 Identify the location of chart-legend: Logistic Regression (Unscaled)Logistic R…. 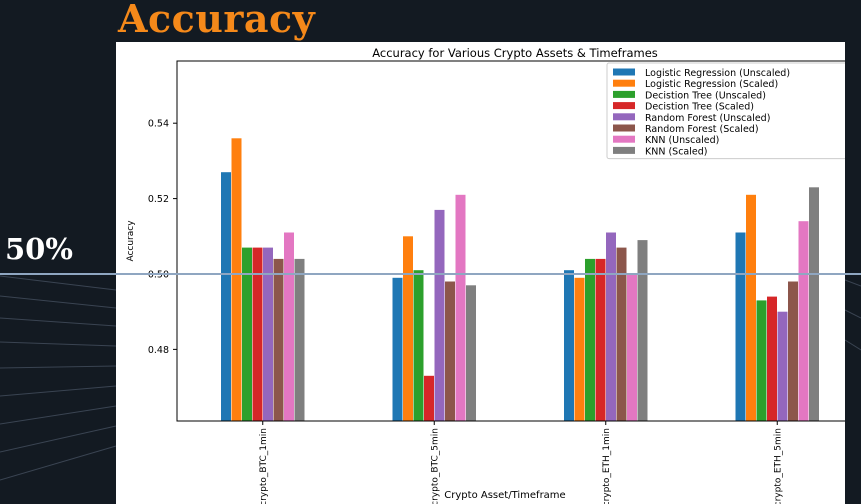
(725, 111).